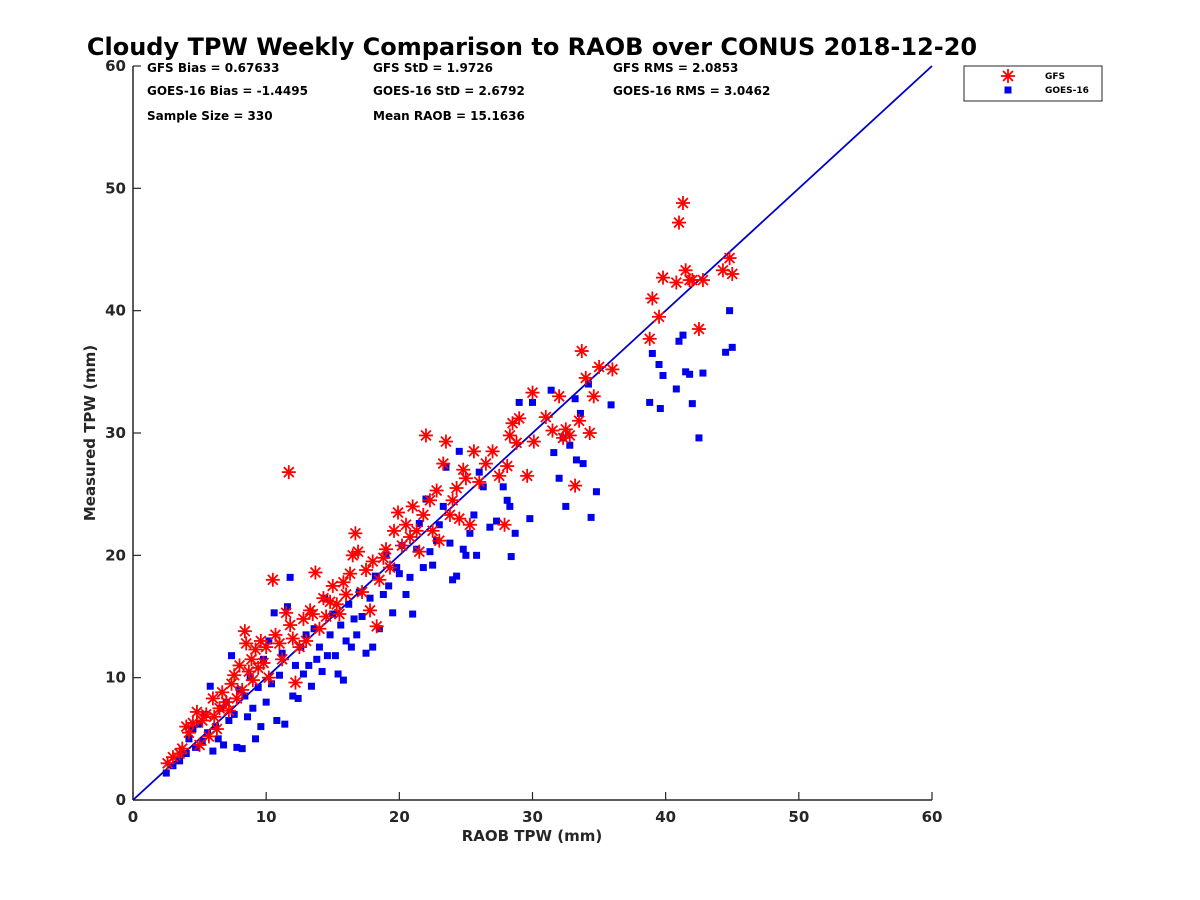 The height and width of the screenshot is (900, 1200). Describe the element at coordinates (932, 817) in the screenshot. I see `x-tick-label: 60` at that location.